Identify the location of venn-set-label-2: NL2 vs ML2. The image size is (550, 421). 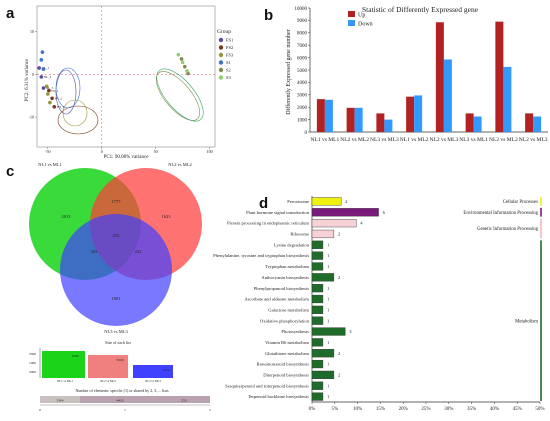
(180, 164).